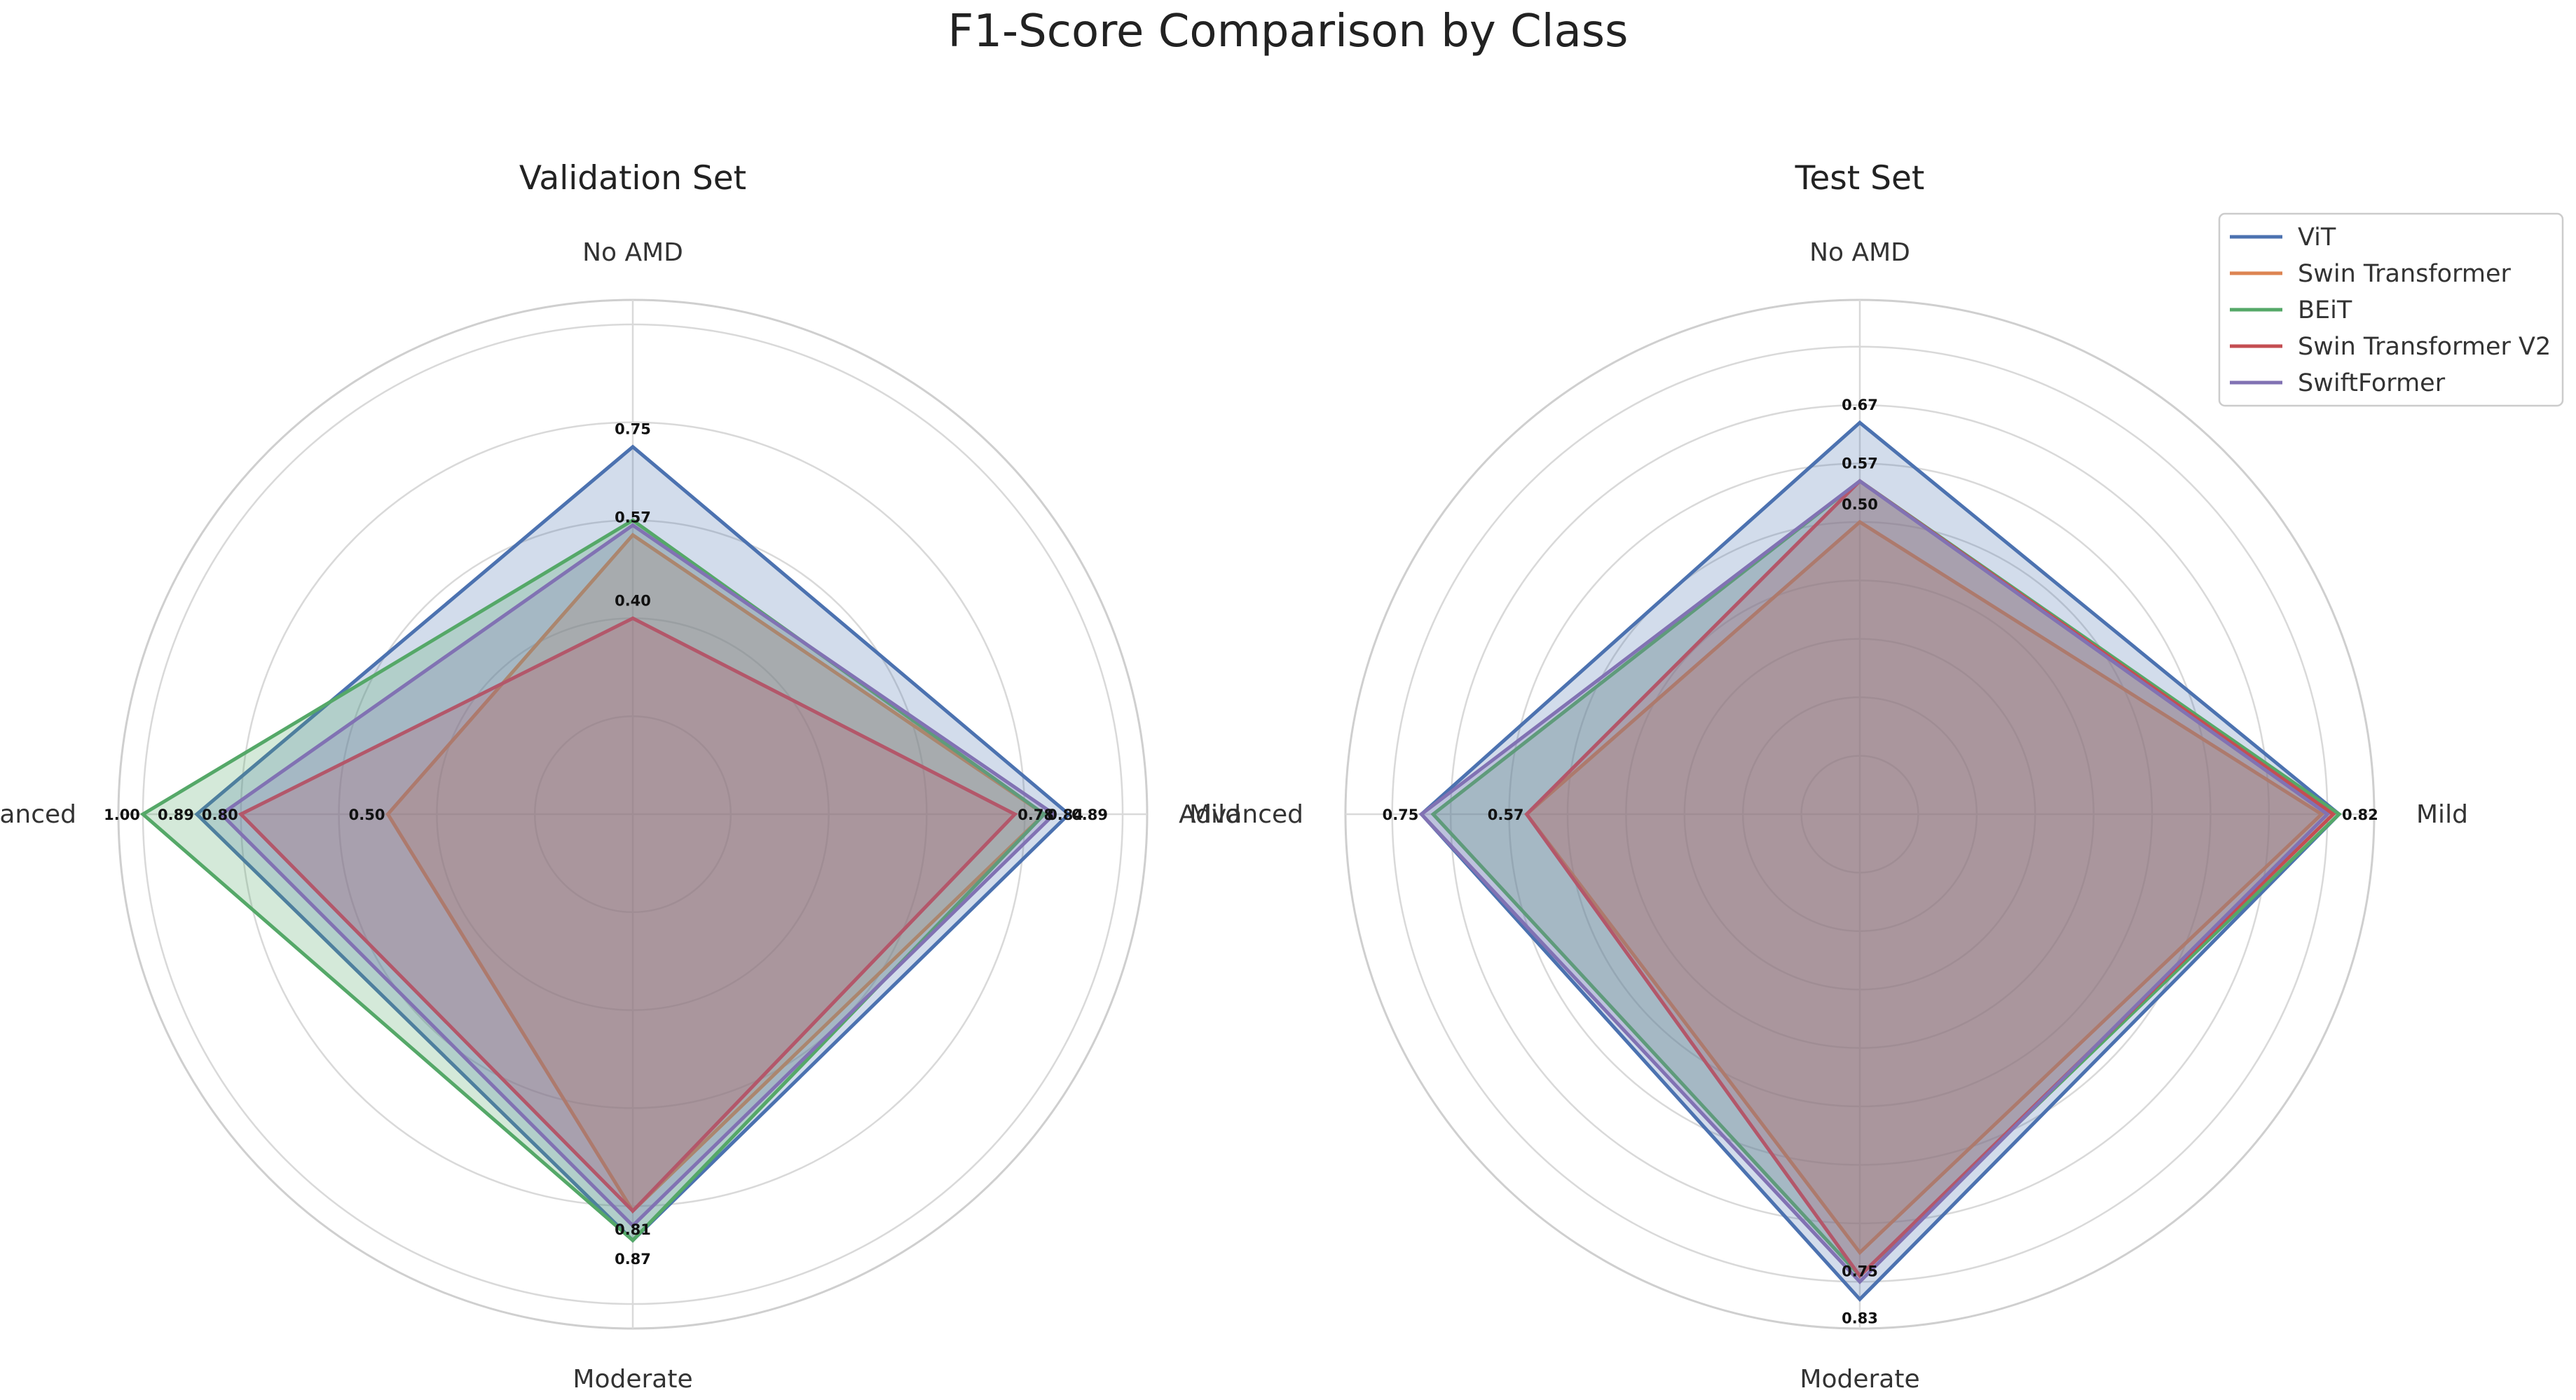  Describe the element at coordinates (1289, 31) in the screenshot. I see `figure-title: F1-Score Comparison by Class` at that location.